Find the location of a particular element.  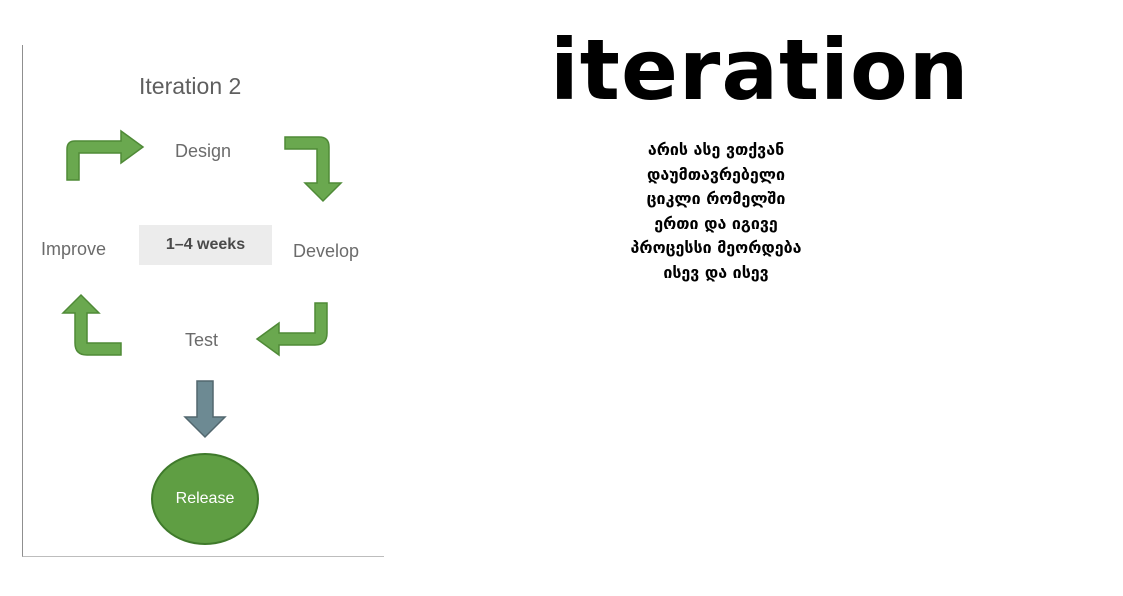

step-design: Design is located at coordinates (203, 151).